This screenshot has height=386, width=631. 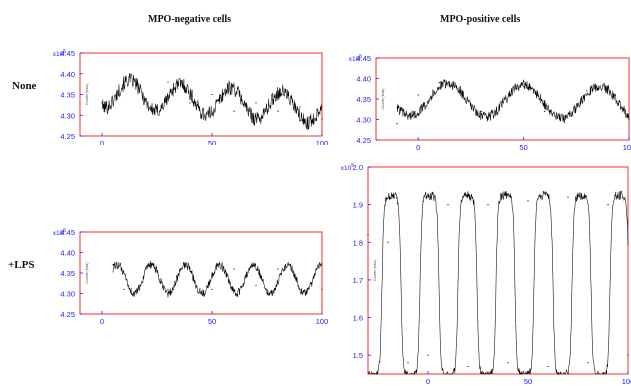 What do you see at coordinates (67, 74) in the screenshot?
I see `chart0-ytick-label: 4.40` at bounding box center [67, 74].